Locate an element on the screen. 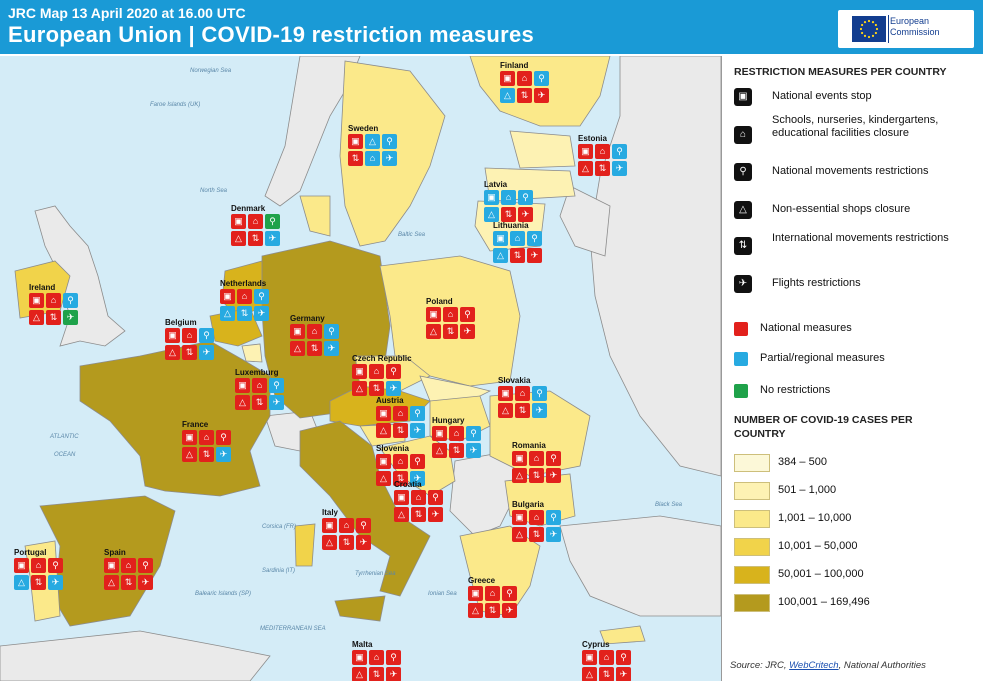  cases-range-6: 100,001 – 169,496 is located at coordinates (824, 602).